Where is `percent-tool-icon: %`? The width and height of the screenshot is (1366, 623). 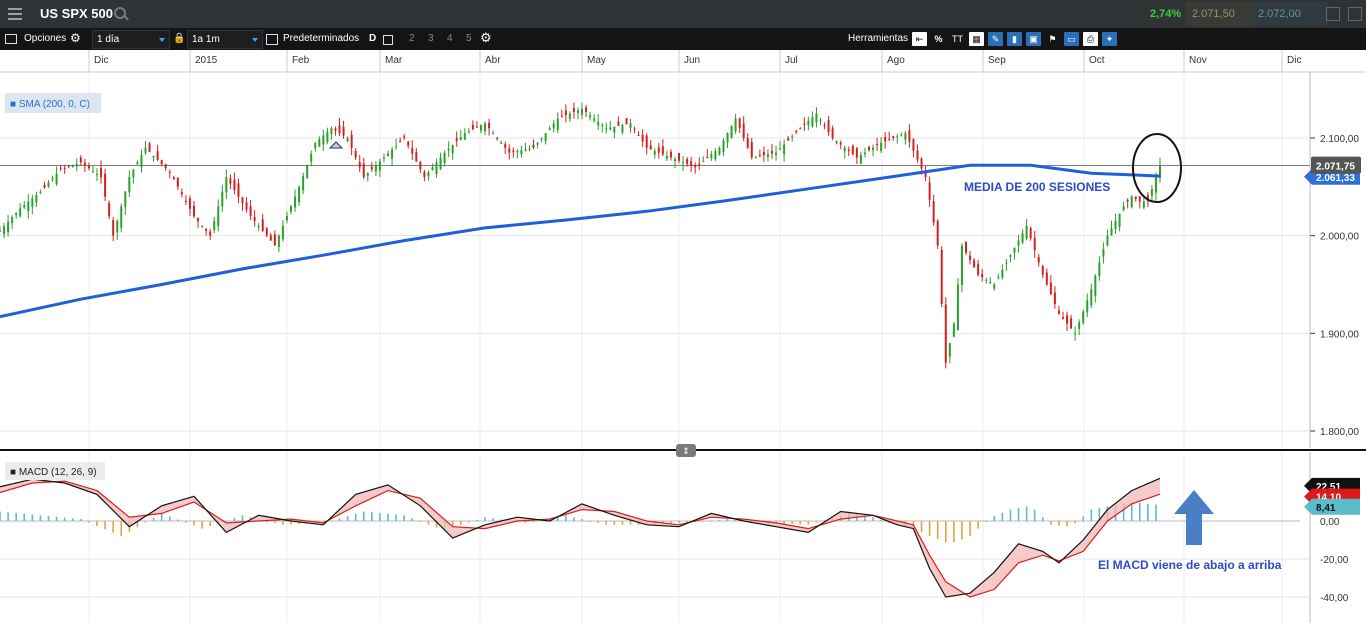 percent-tool-icon: % is located at coordinates (938, 39).